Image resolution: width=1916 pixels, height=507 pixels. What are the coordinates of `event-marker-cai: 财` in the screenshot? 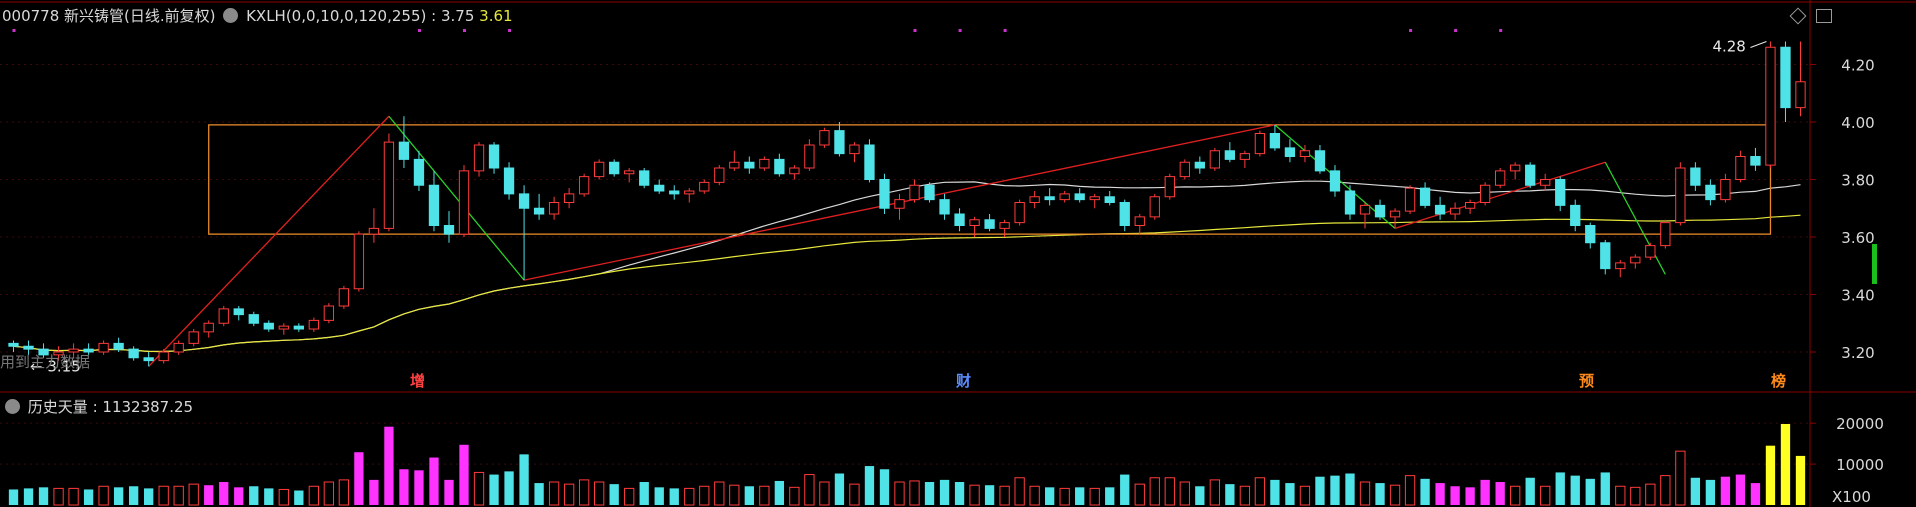 It's located at (964, 381).